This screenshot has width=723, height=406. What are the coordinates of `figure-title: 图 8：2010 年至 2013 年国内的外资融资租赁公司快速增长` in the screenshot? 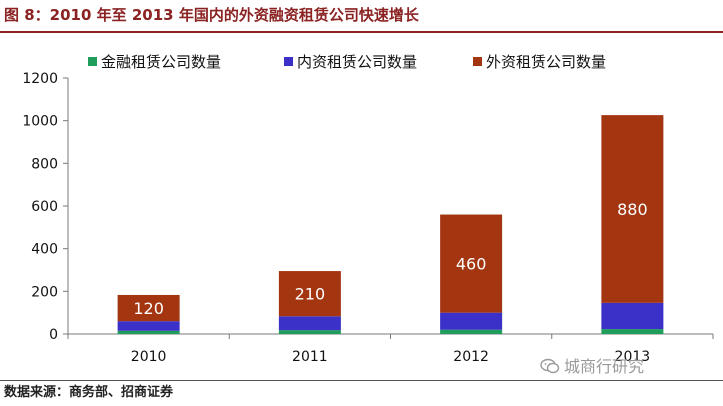 It's located at (211, 15).